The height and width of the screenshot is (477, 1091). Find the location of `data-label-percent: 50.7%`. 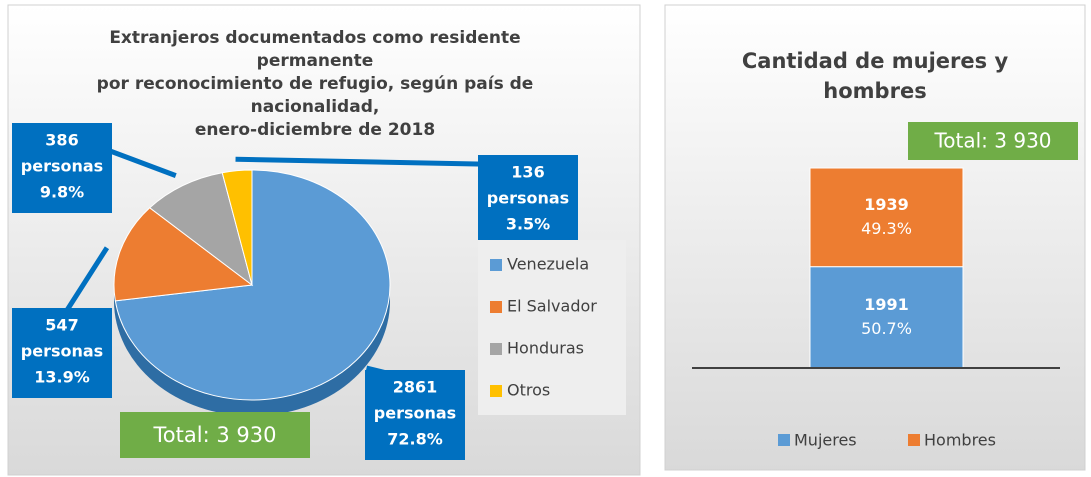

data-label-percent: 50.7% is located at coordinates (886, 328).